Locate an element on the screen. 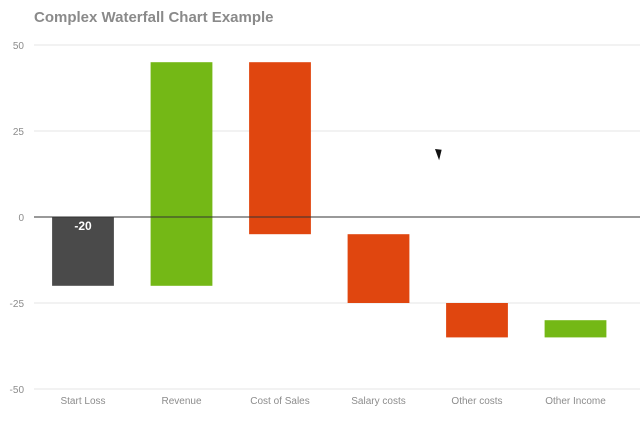  chart-title: Complex Waterfall Chart Example is located at coordinates (154, 17).